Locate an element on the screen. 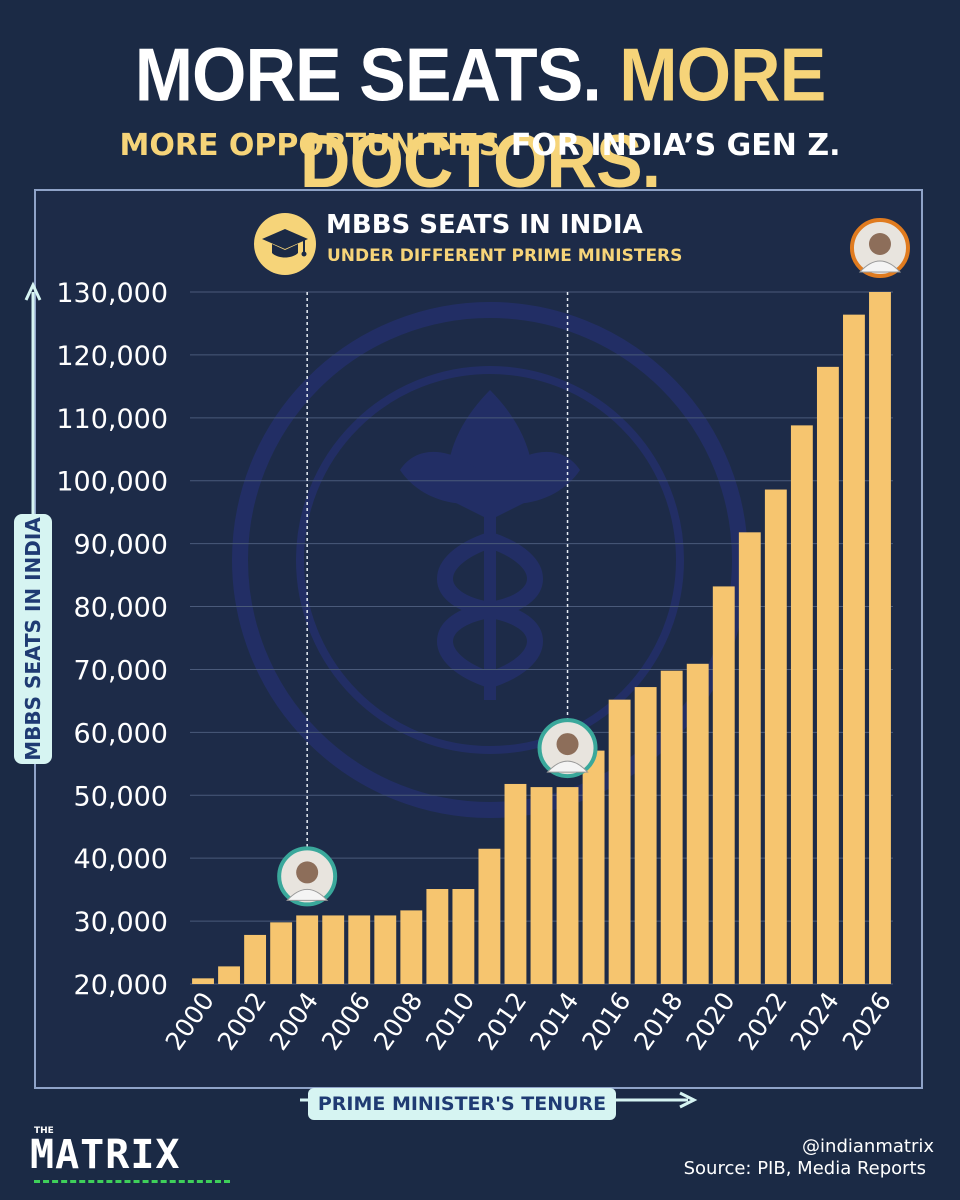 The image size is (960, 1200). headline-part1: MORE SEATS. is located at coordinates (368, 74).